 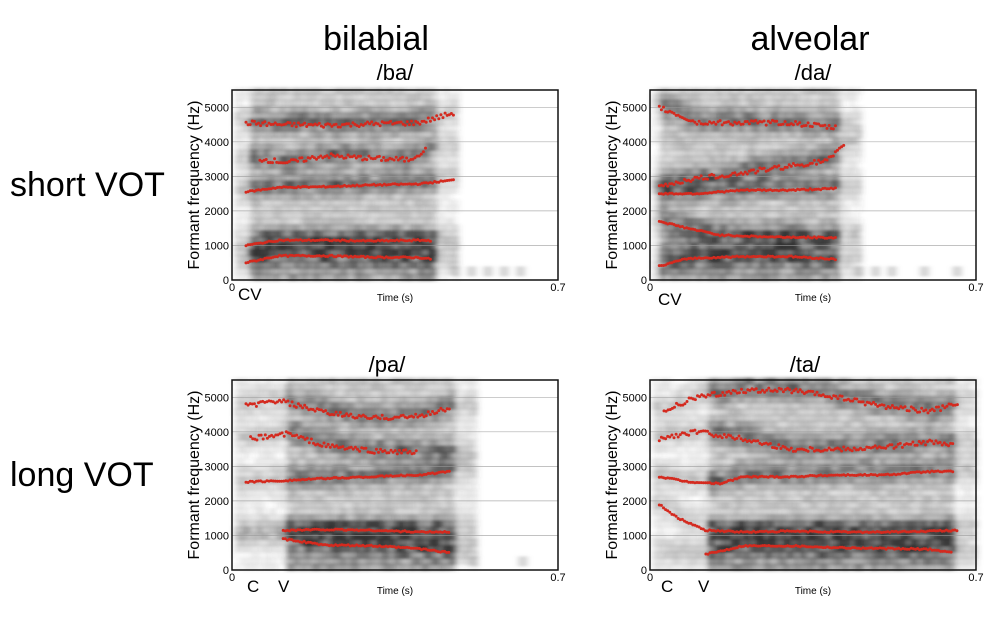 I want to click on formant-tracks, so click(x=349, y=188).